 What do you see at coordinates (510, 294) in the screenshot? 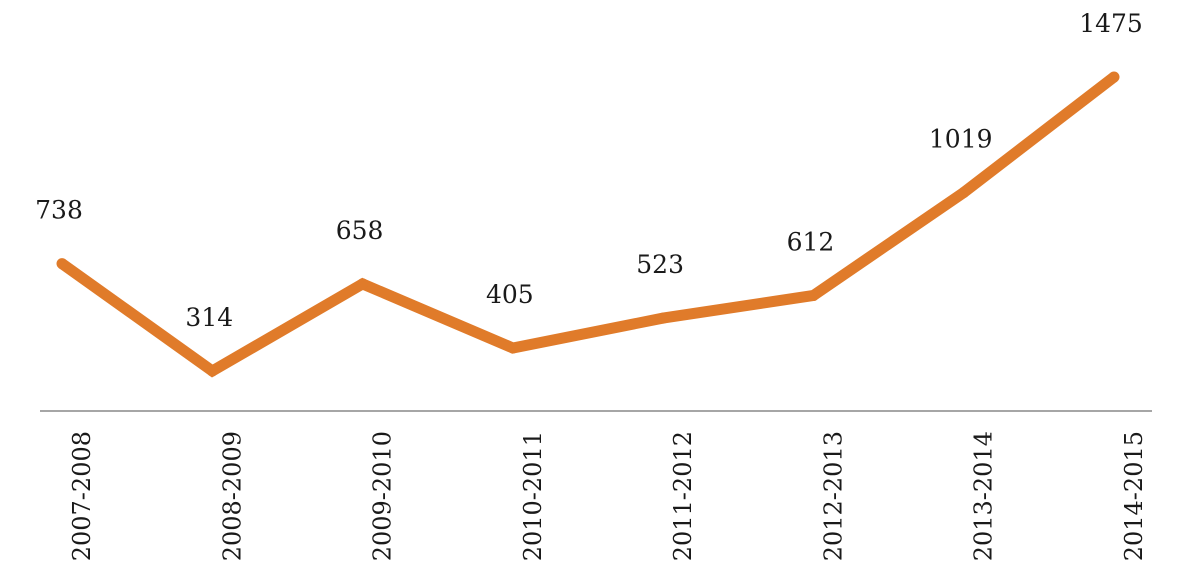
I see `data-label: 405` at bounding box center [510, 294].